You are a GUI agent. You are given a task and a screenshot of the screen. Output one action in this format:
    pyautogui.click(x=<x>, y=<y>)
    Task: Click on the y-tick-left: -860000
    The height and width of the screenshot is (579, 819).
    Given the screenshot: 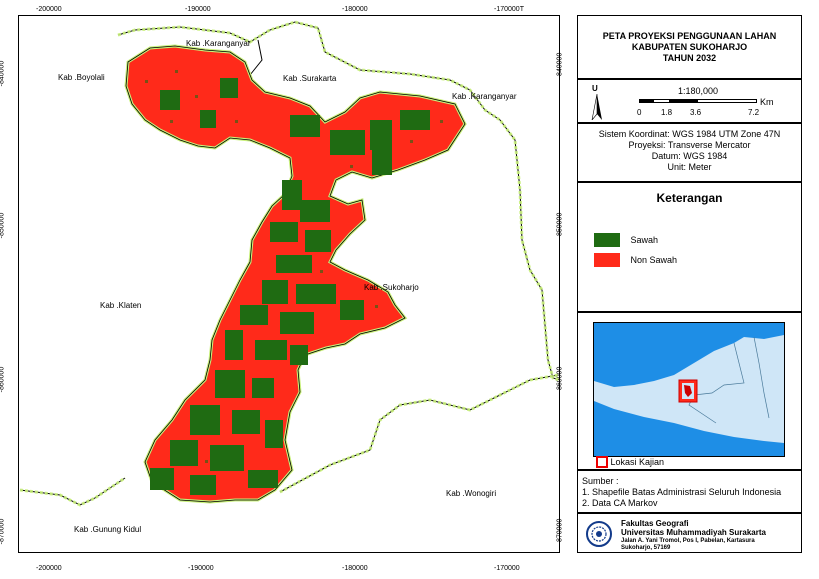 What is the action you would take?
    pyautogui.click(x=3, y=379)
    